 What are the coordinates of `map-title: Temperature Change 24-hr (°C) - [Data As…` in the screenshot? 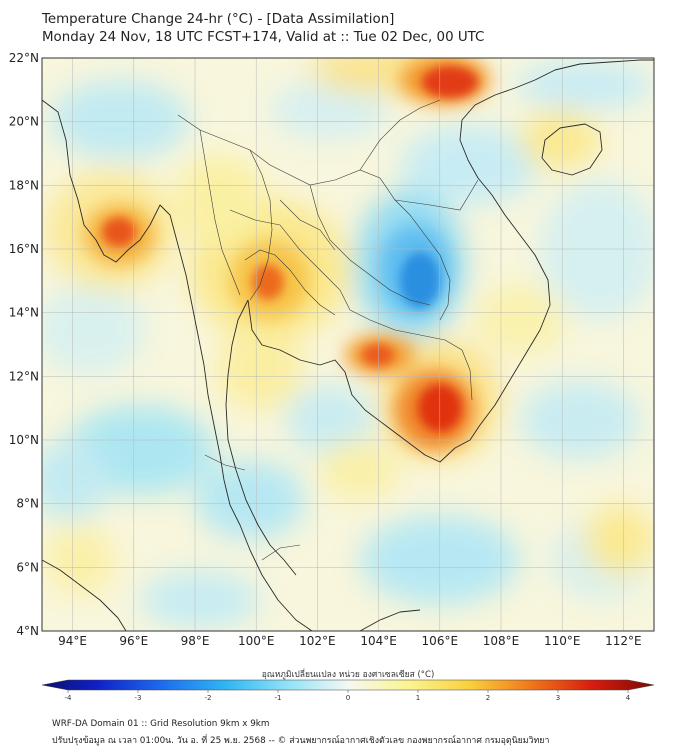 It's located at (263, 29).